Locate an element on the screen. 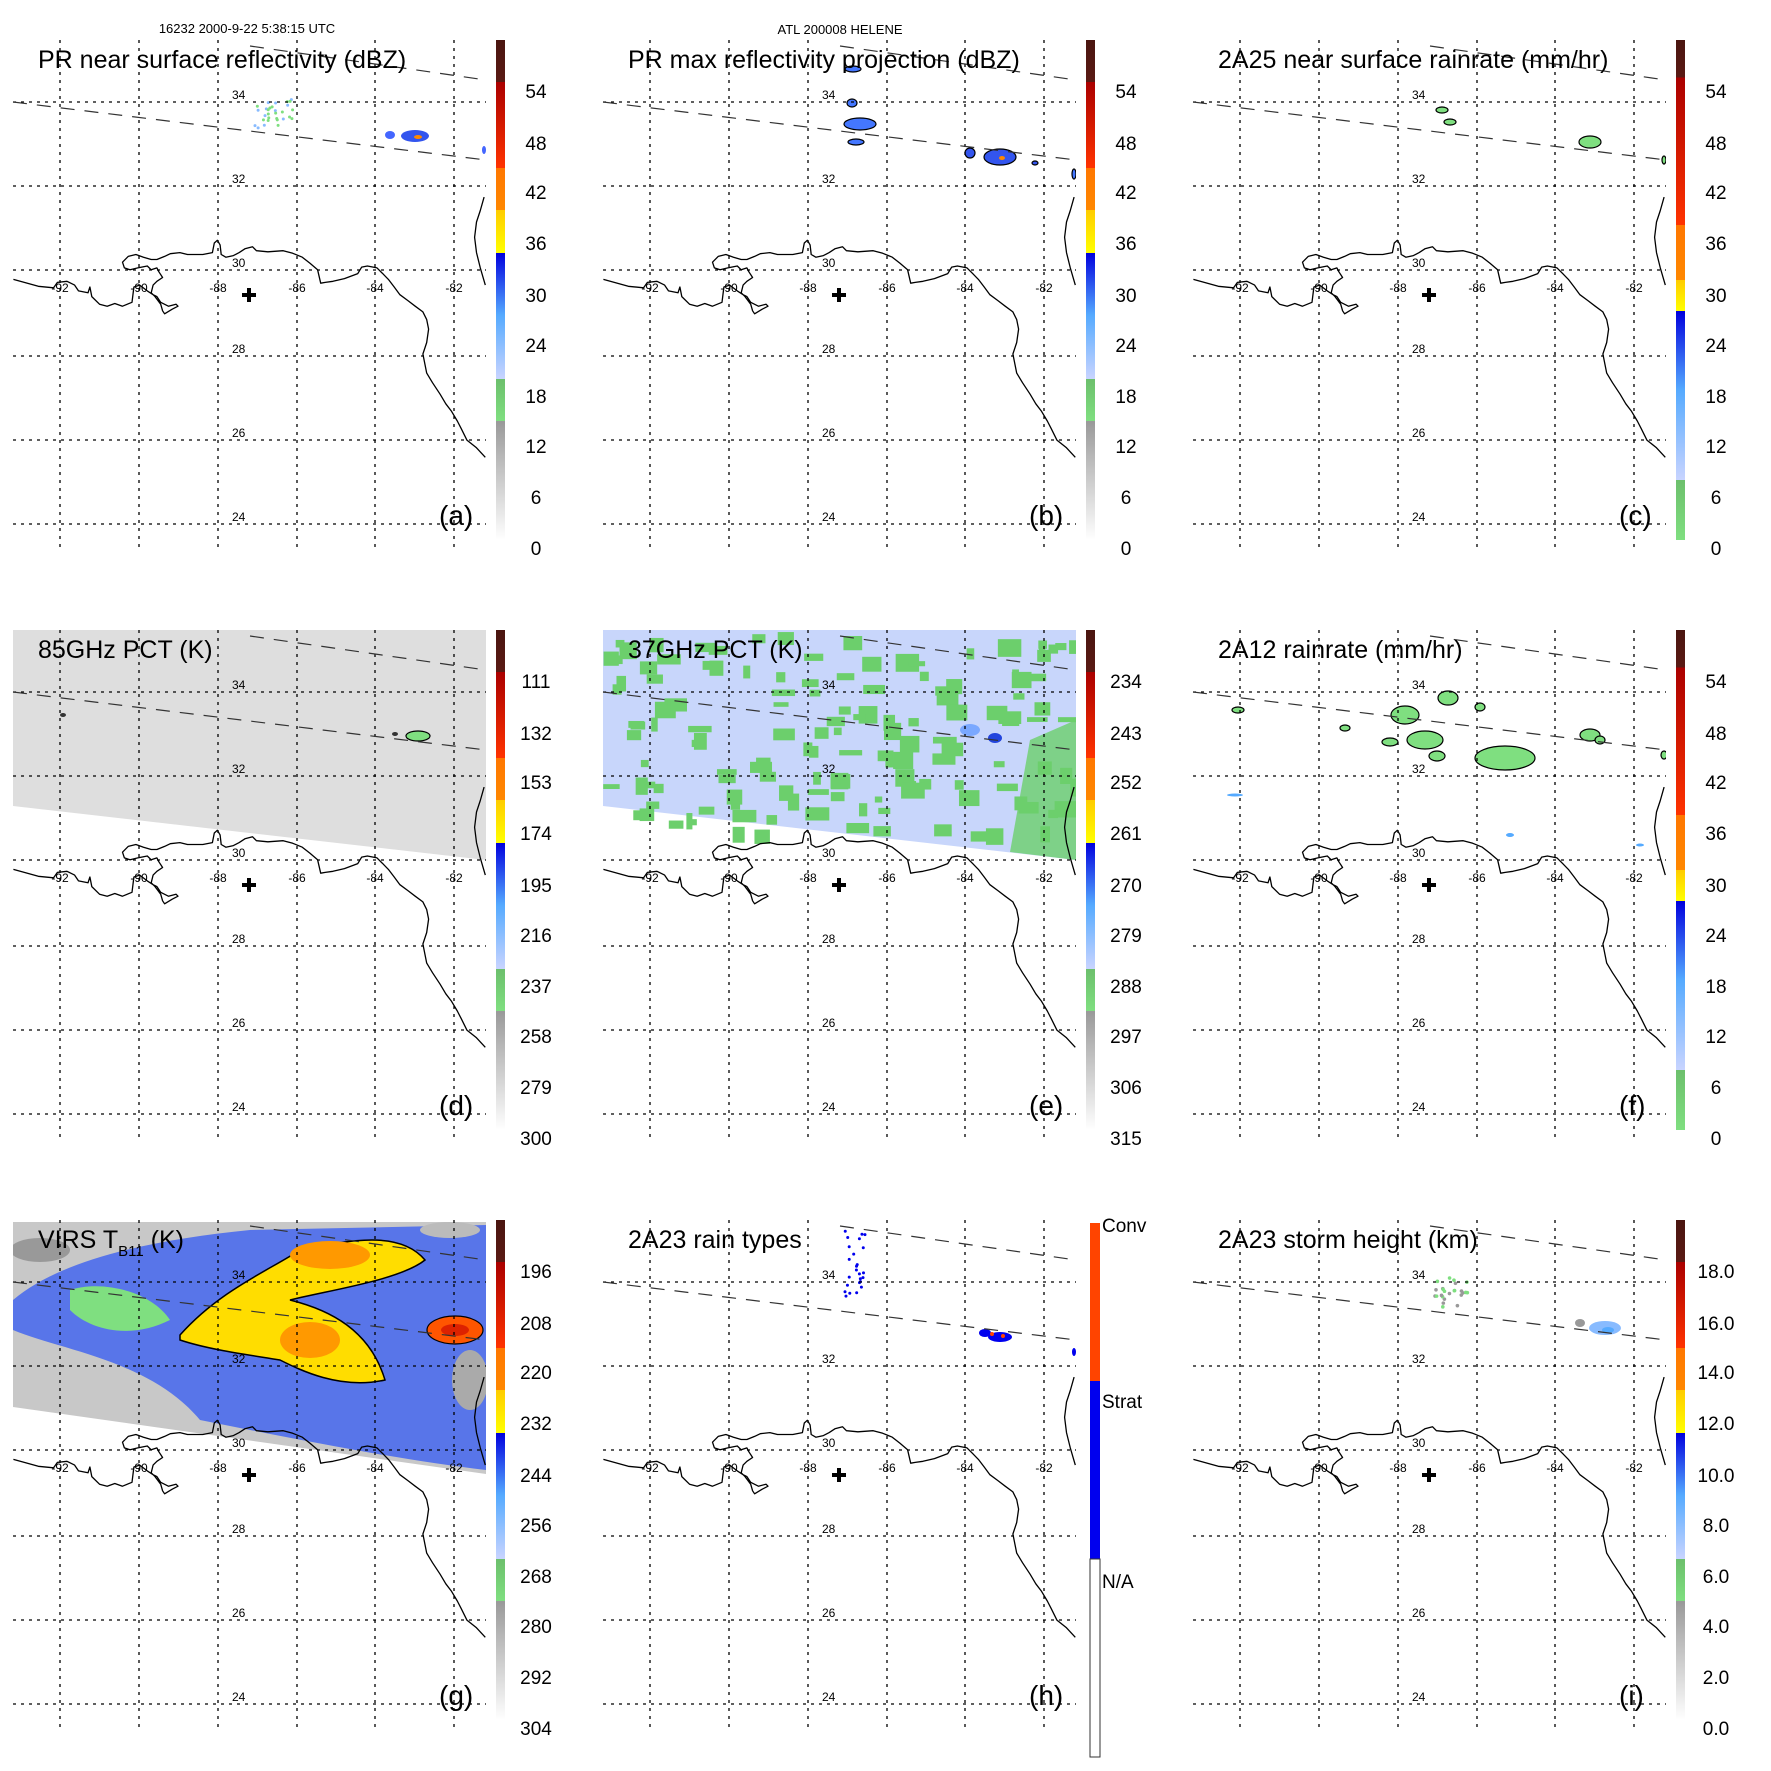 Image resolution: width=1771 pixels, height=1771 pixels. colorbar-label: 196 is located at coordinates (536, 1272).